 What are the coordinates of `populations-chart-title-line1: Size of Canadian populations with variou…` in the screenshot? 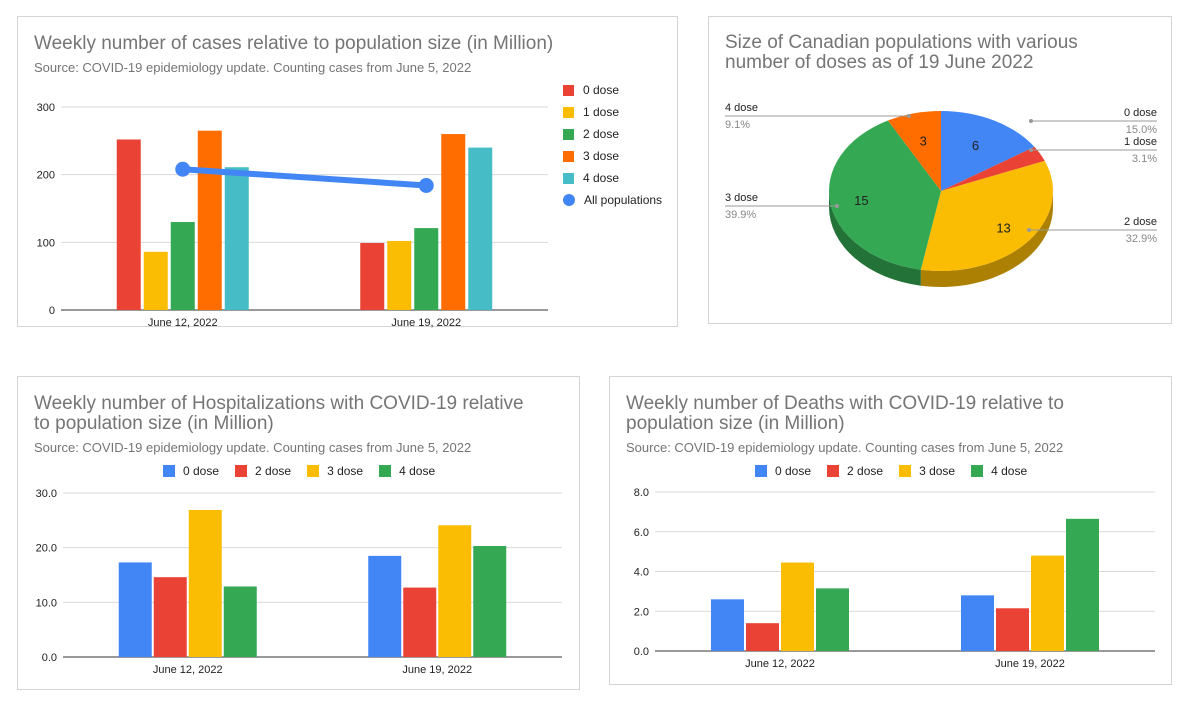 It's located at (901, 42).